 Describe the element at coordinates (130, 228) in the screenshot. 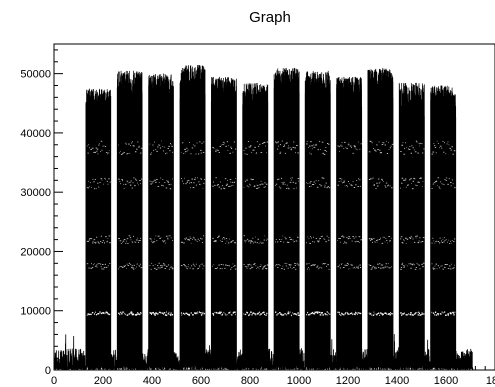

I see `burst-1-plateaus` at that location.